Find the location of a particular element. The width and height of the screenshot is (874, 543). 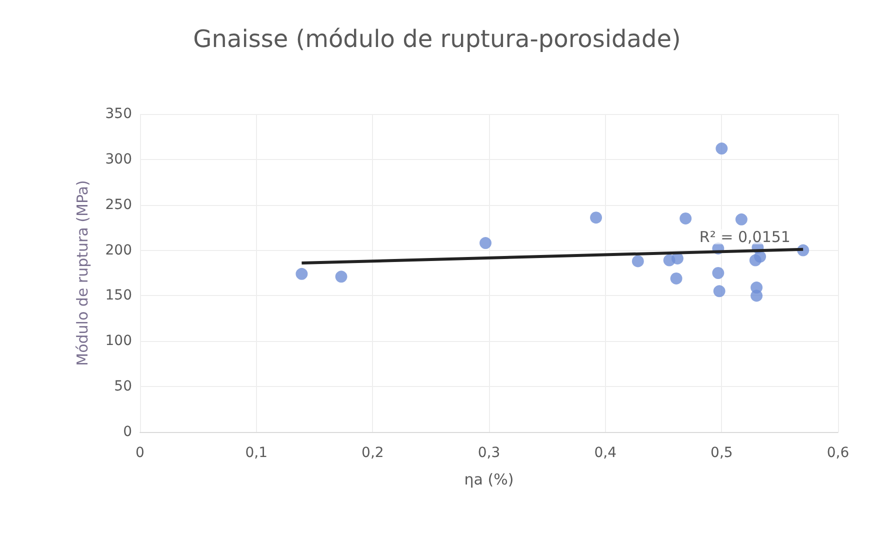

x-tick-label: 0,5 is located at coordinates (721, 453).